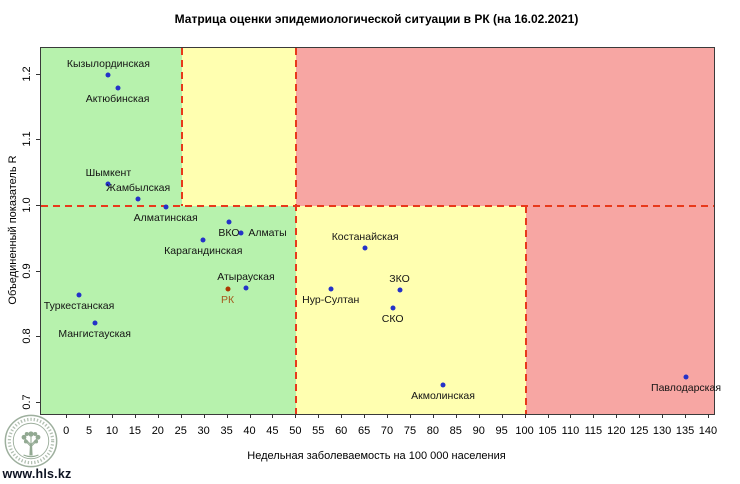  I want to click on point-label-Костанайская: Костанайская, so click(365, 237).